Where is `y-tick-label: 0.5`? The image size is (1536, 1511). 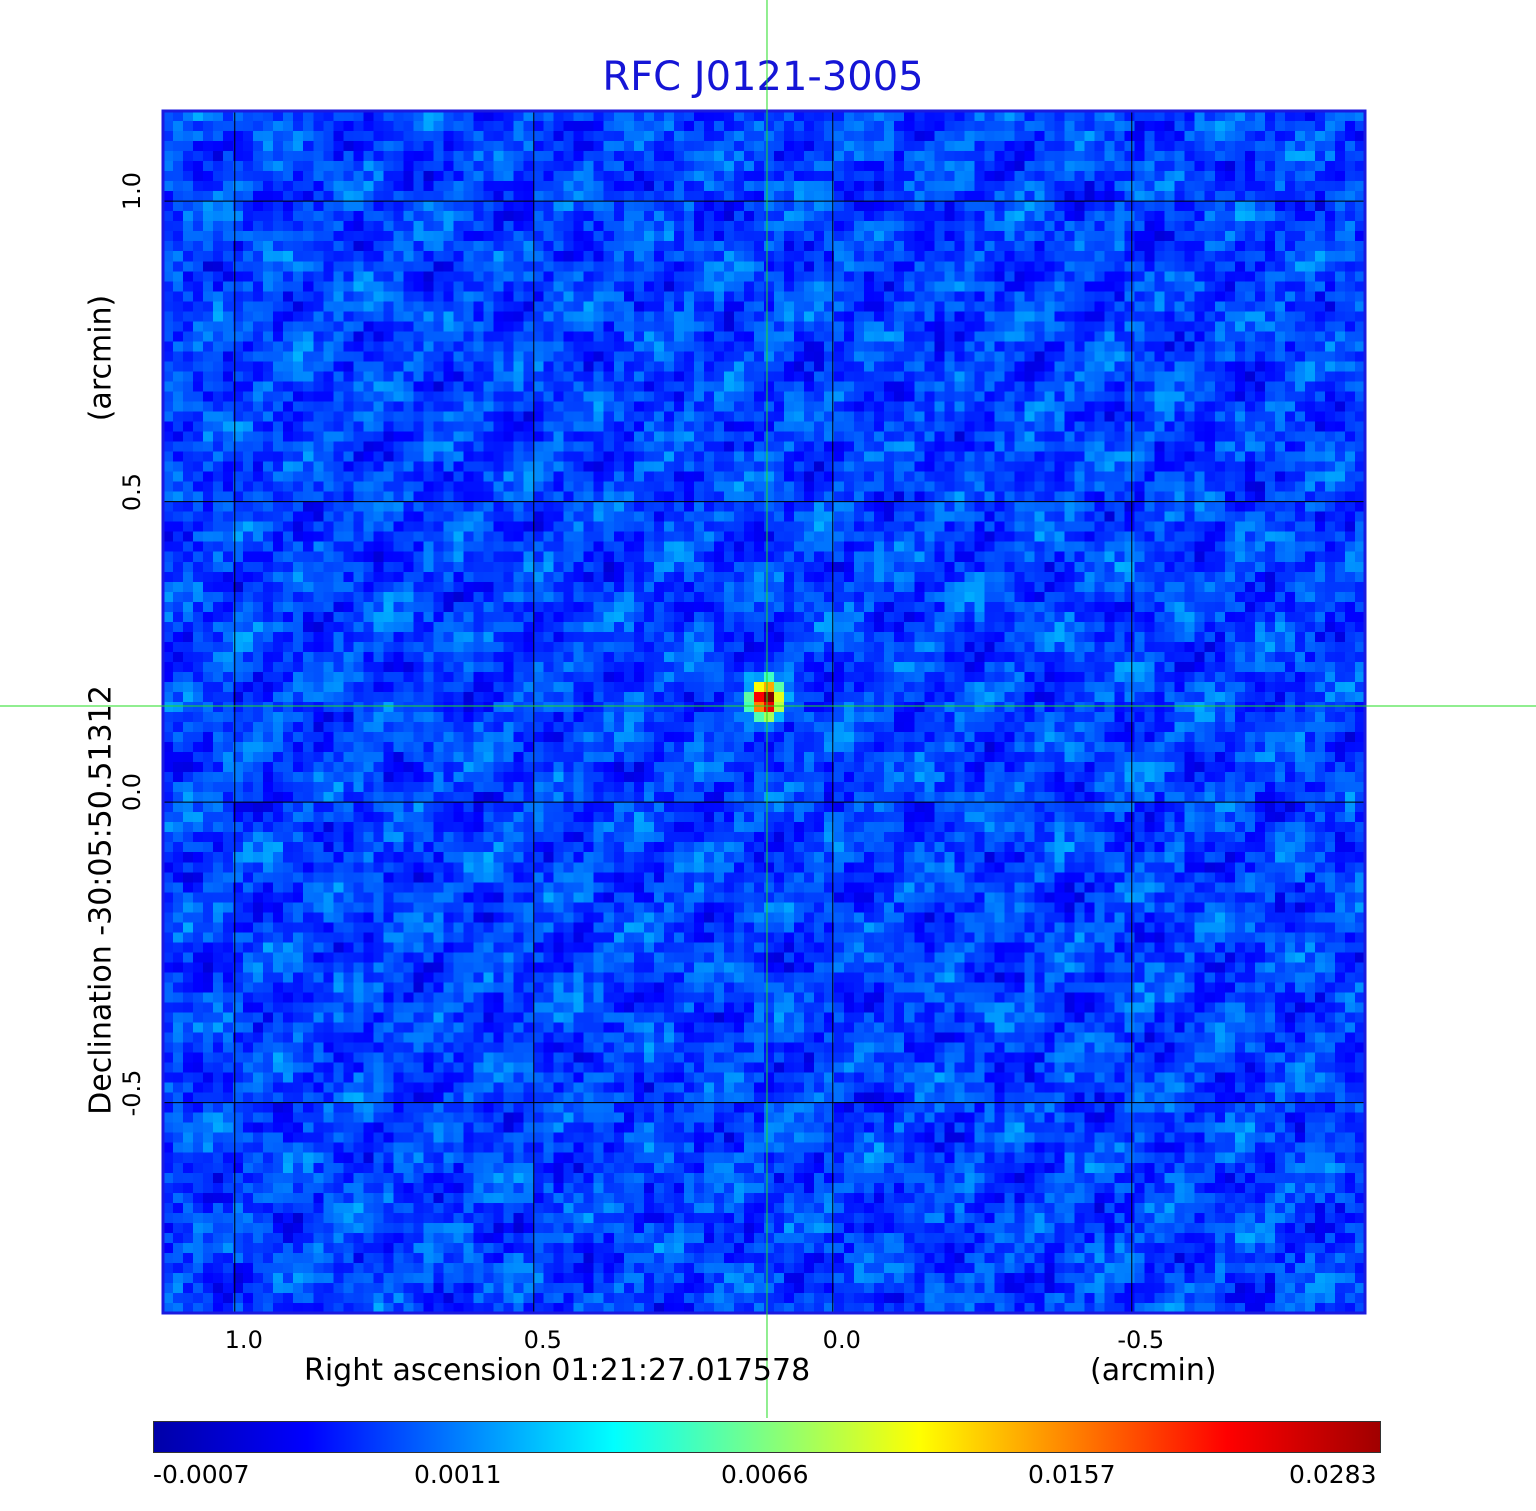
y-tick-label: 0.5 is located at coordinates (132, 491).